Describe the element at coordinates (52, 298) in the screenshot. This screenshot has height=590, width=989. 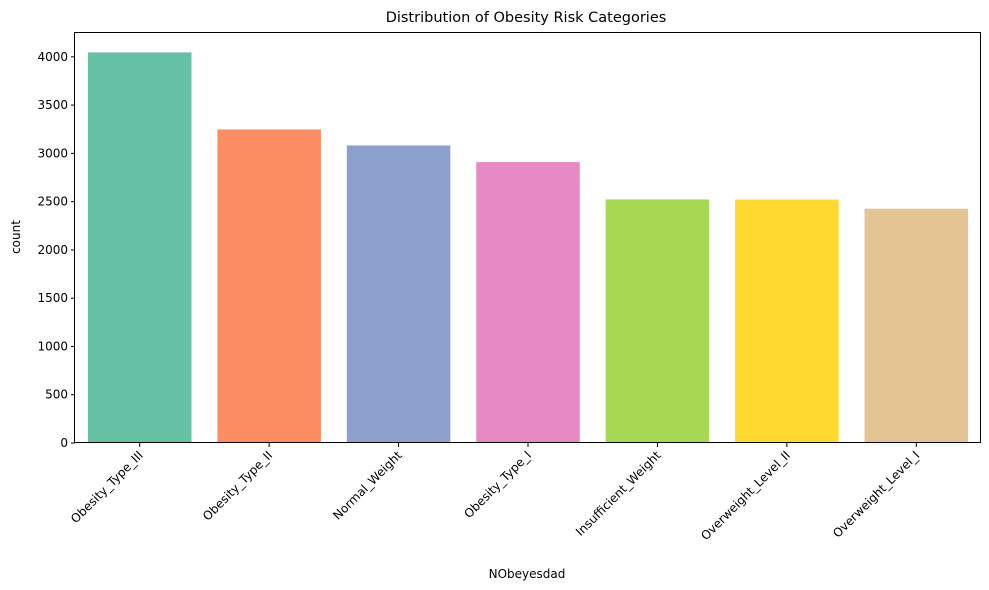
I see `y-tick-label: 1500` at that location.